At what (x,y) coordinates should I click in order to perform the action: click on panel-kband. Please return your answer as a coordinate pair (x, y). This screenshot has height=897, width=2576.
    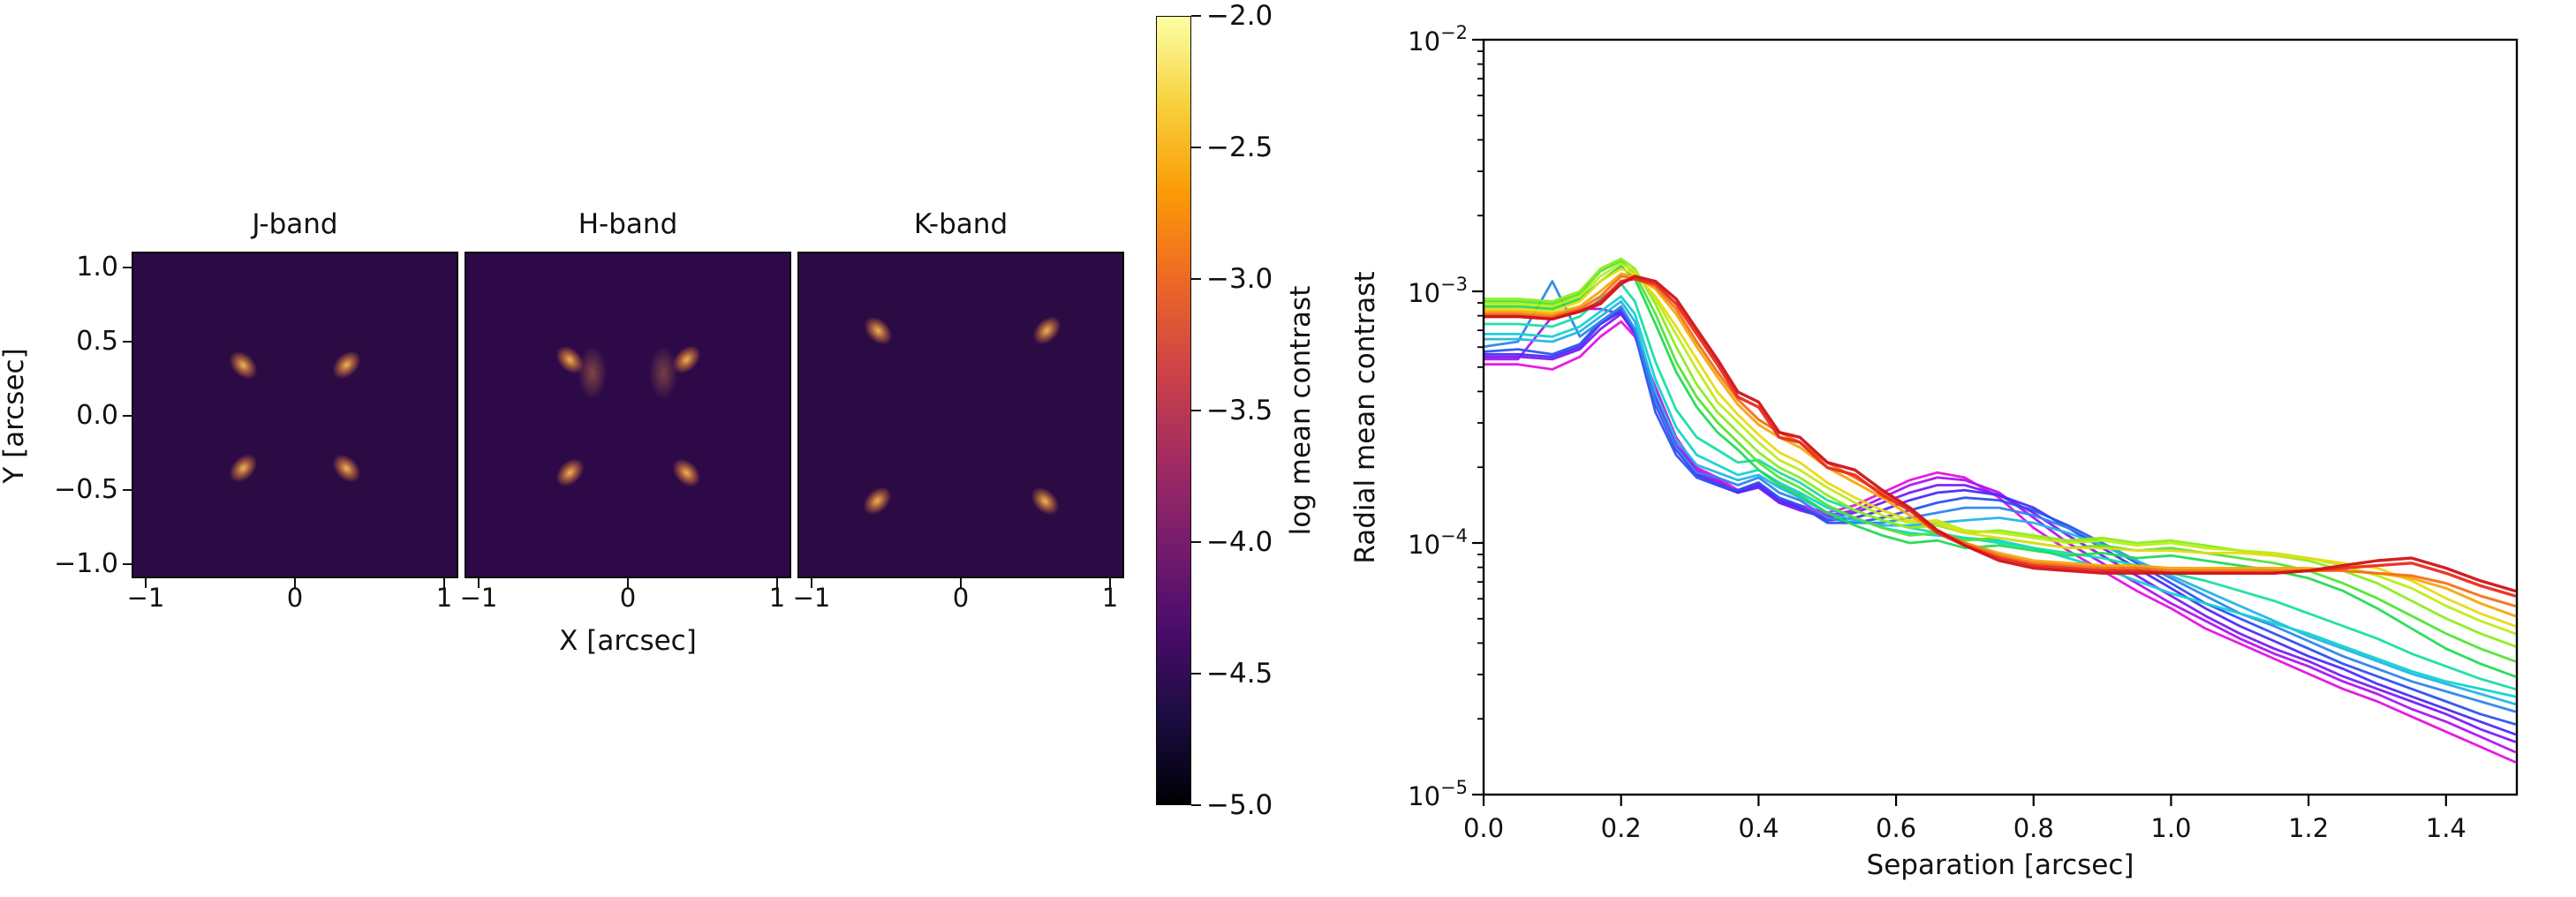
    Looking at the image, I should click on (960, 415).